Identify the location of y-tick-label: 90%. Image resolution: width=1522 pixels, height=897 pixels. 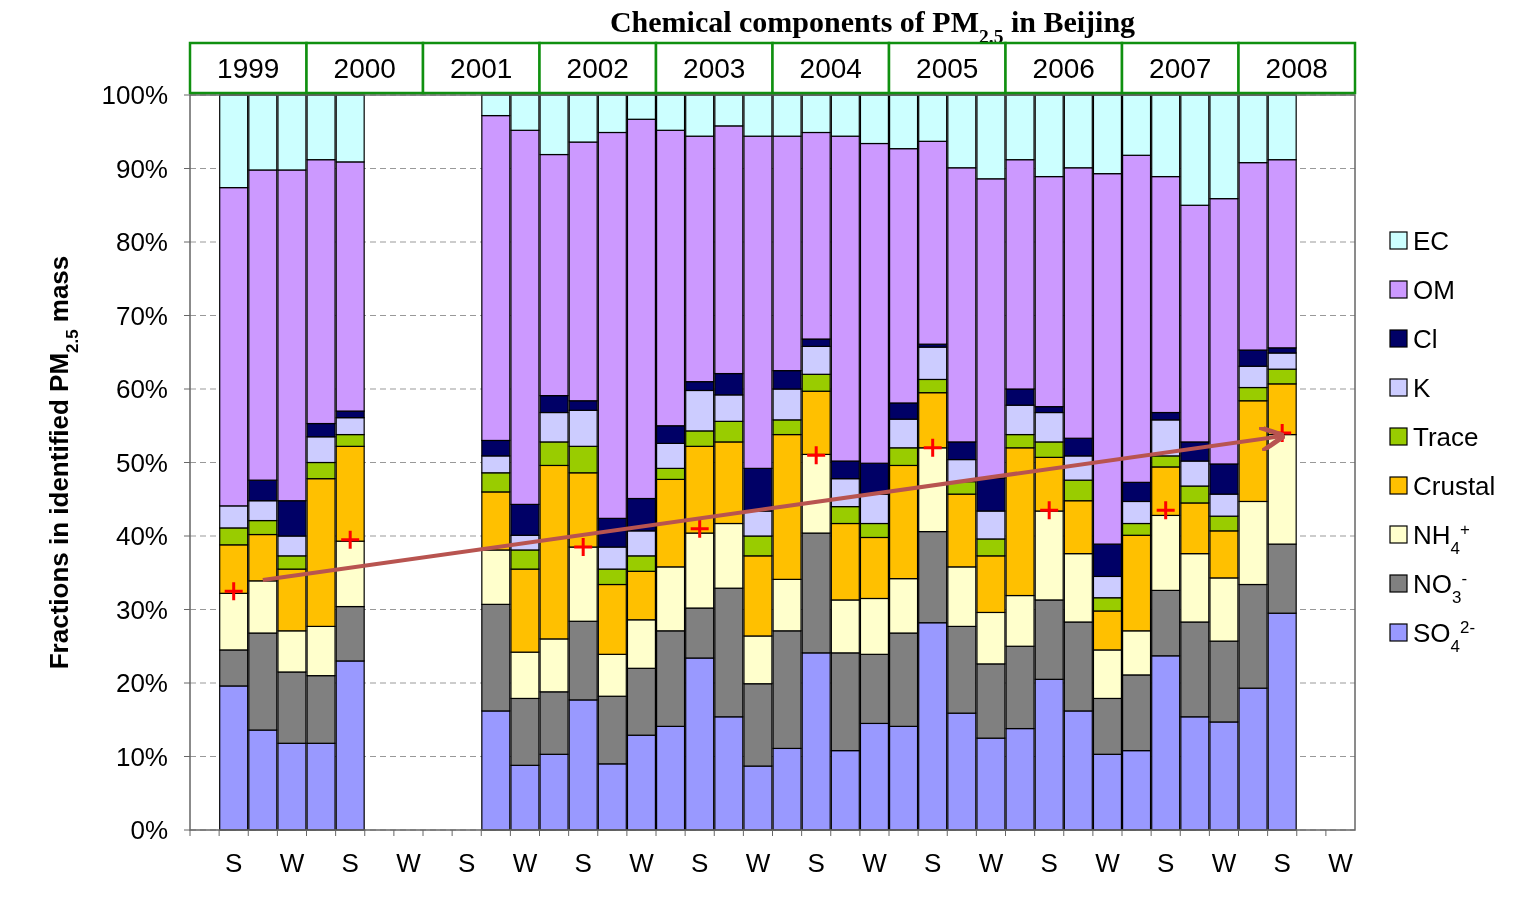
(141, 168).